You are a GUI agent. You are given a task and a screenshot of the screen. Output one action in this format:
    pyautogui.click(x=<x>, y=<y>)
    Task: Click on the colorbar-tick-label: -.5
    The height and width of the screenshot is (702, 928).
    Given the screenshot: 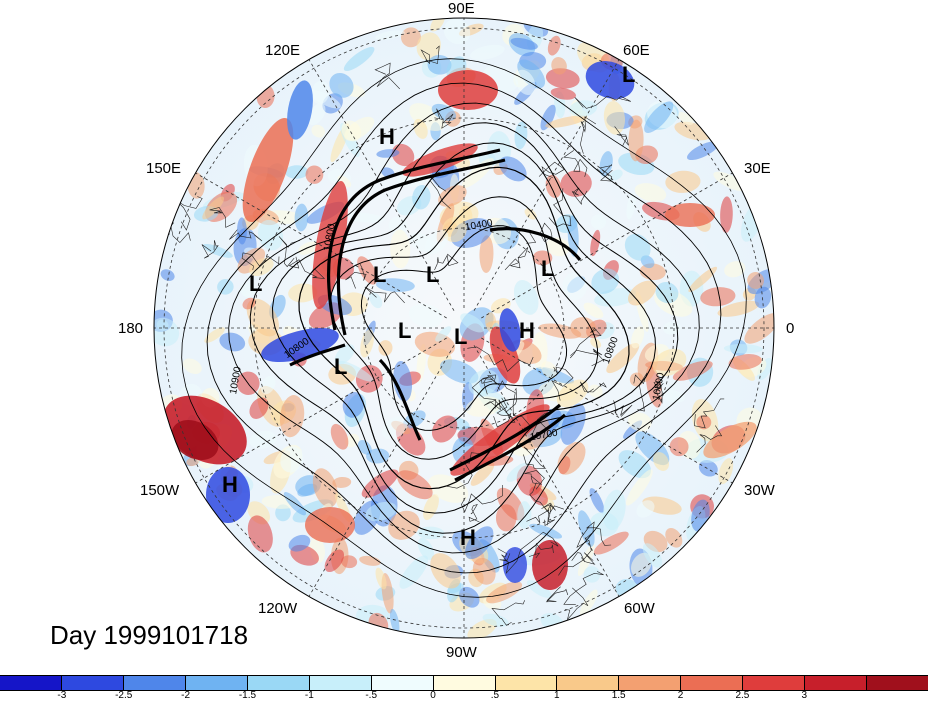 What is the action you would take?
    pyautogui.click(x=371, y=695)
    